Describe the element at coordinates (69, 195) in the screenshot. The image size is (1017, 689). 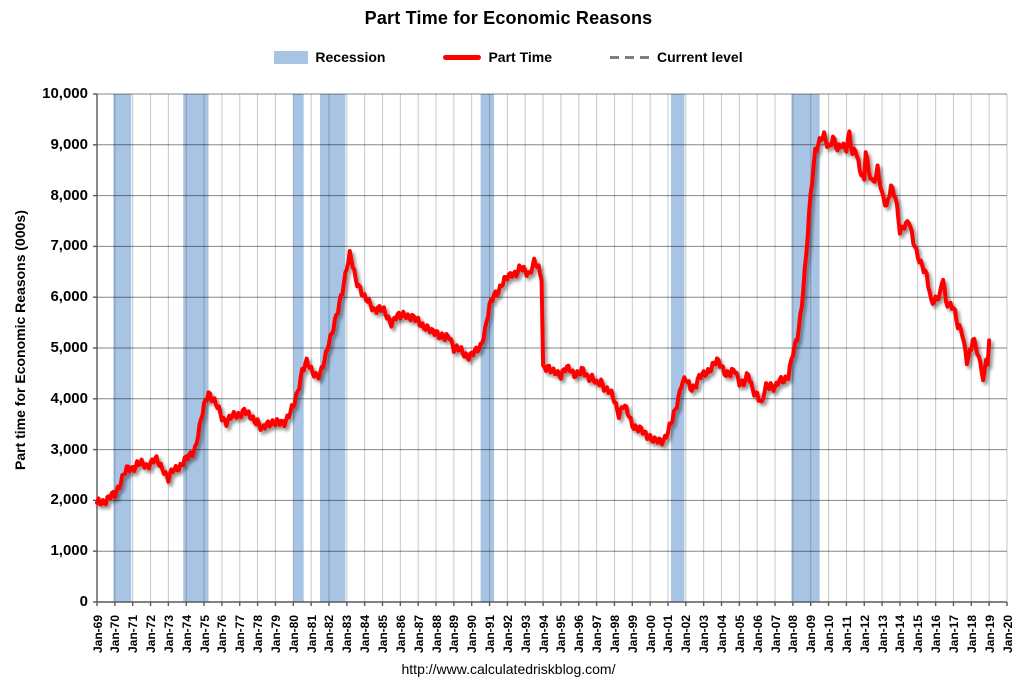
I see `y-tick-label: 8,000` at that location.